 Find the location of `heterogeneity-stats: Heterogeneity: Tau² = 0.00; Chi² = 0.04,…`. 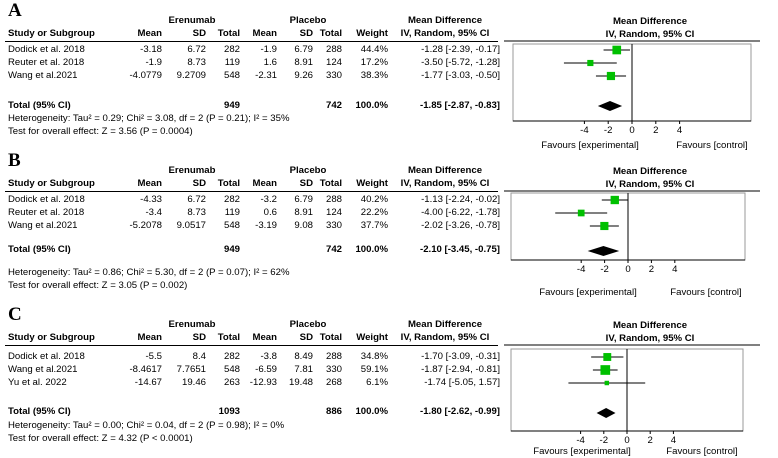

heterogeneity-stats: Heterogeneity: Tau² = 0.00; Chi² = 0.04,… is located at coordinates (146, 425).